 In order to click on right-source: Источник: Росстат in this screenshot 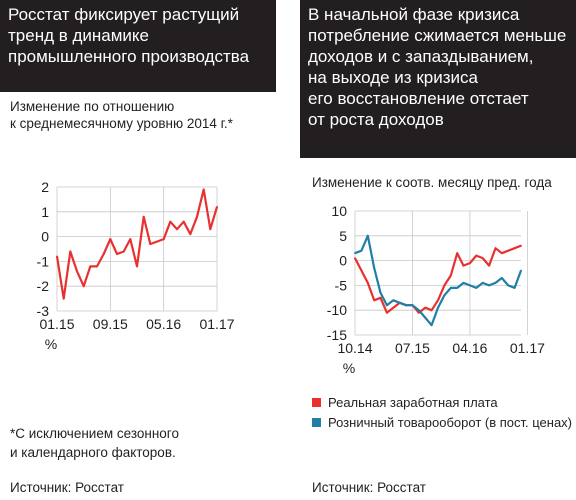, I will do `click(369, 487)`.